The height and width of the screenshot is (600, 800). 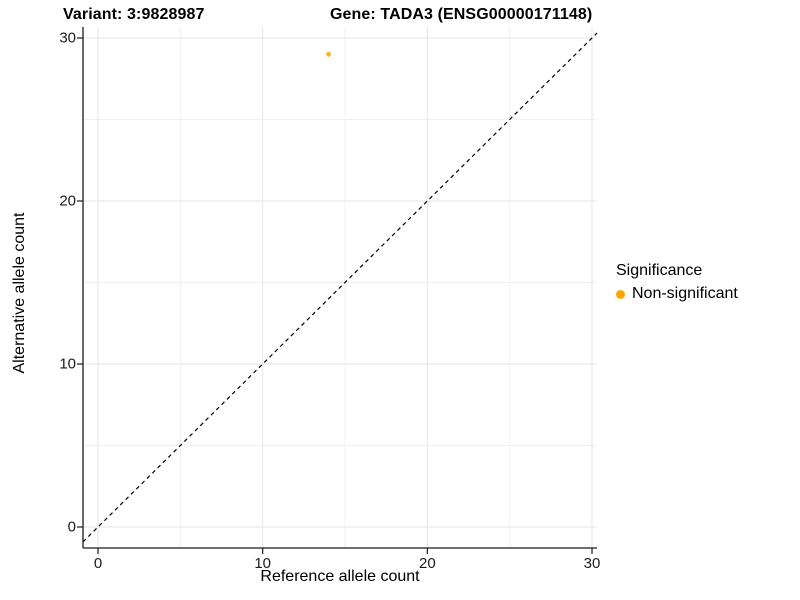 I want to click on y-tick-label: 20, so click(x=67, y=201).